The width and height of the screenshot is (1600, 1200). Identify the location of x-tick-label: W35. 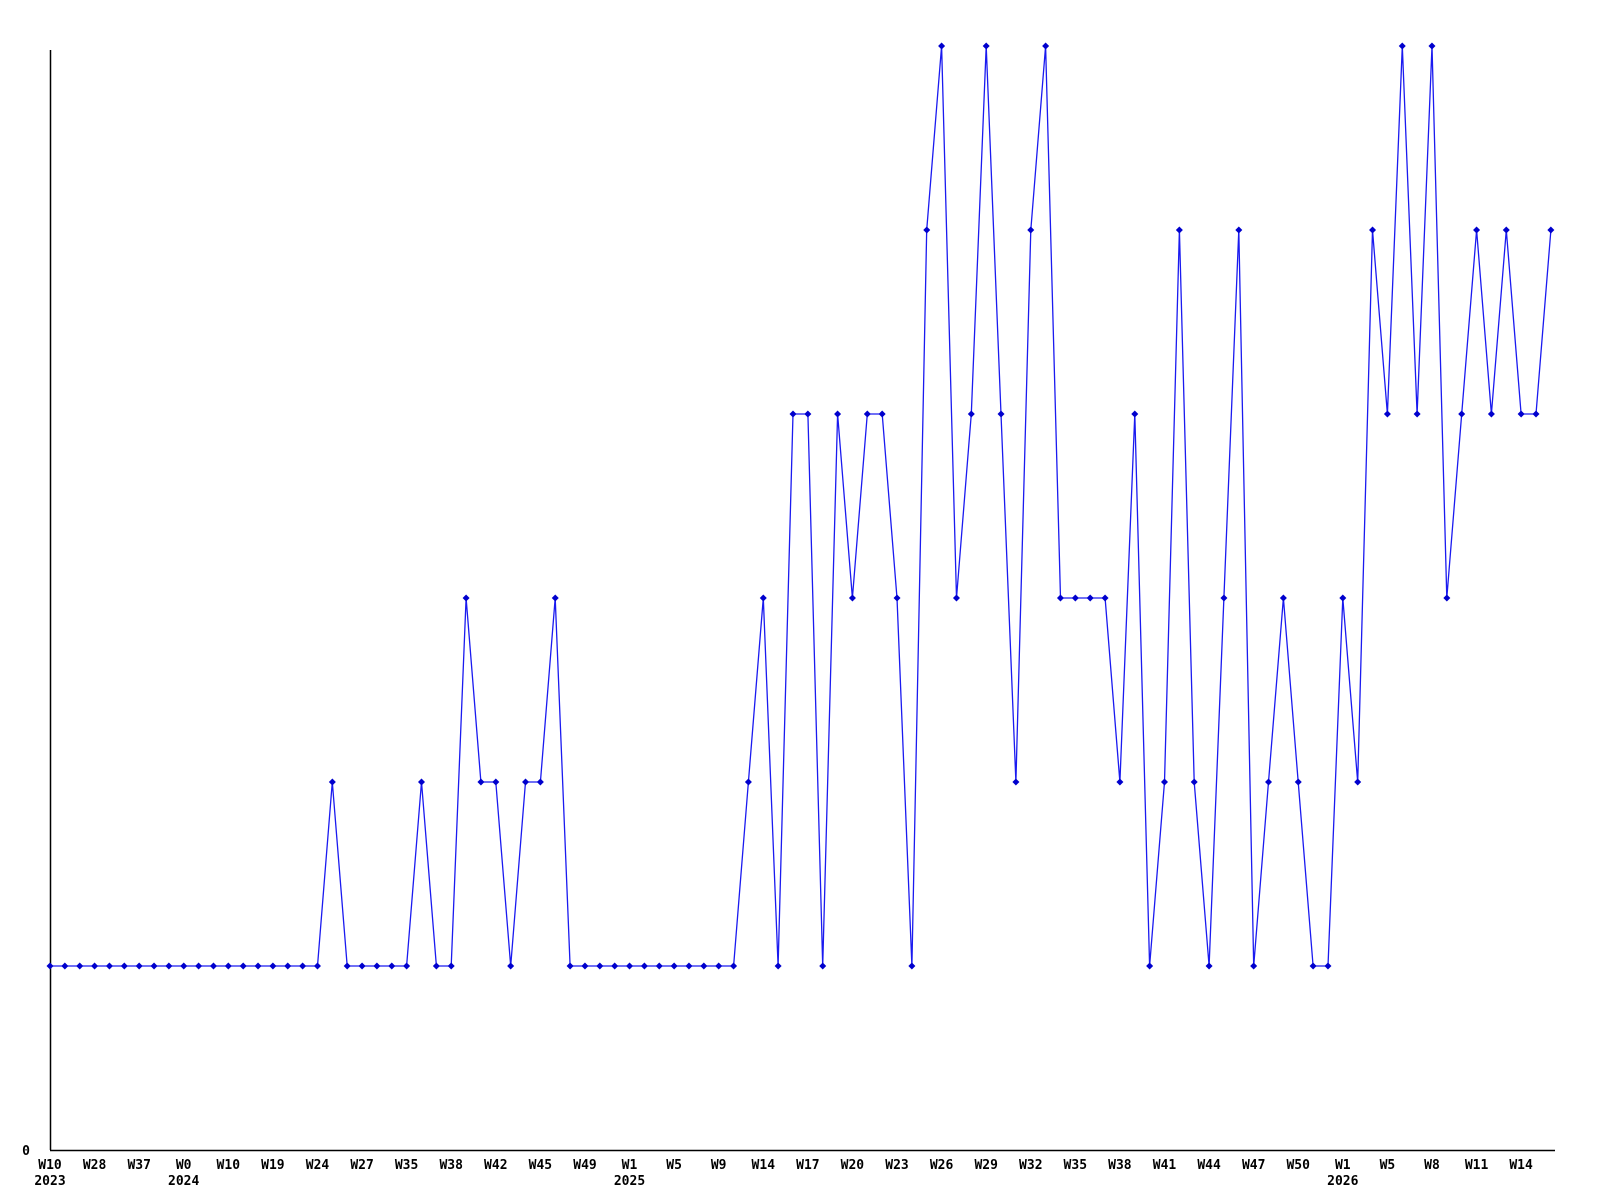
(1075, 1165).